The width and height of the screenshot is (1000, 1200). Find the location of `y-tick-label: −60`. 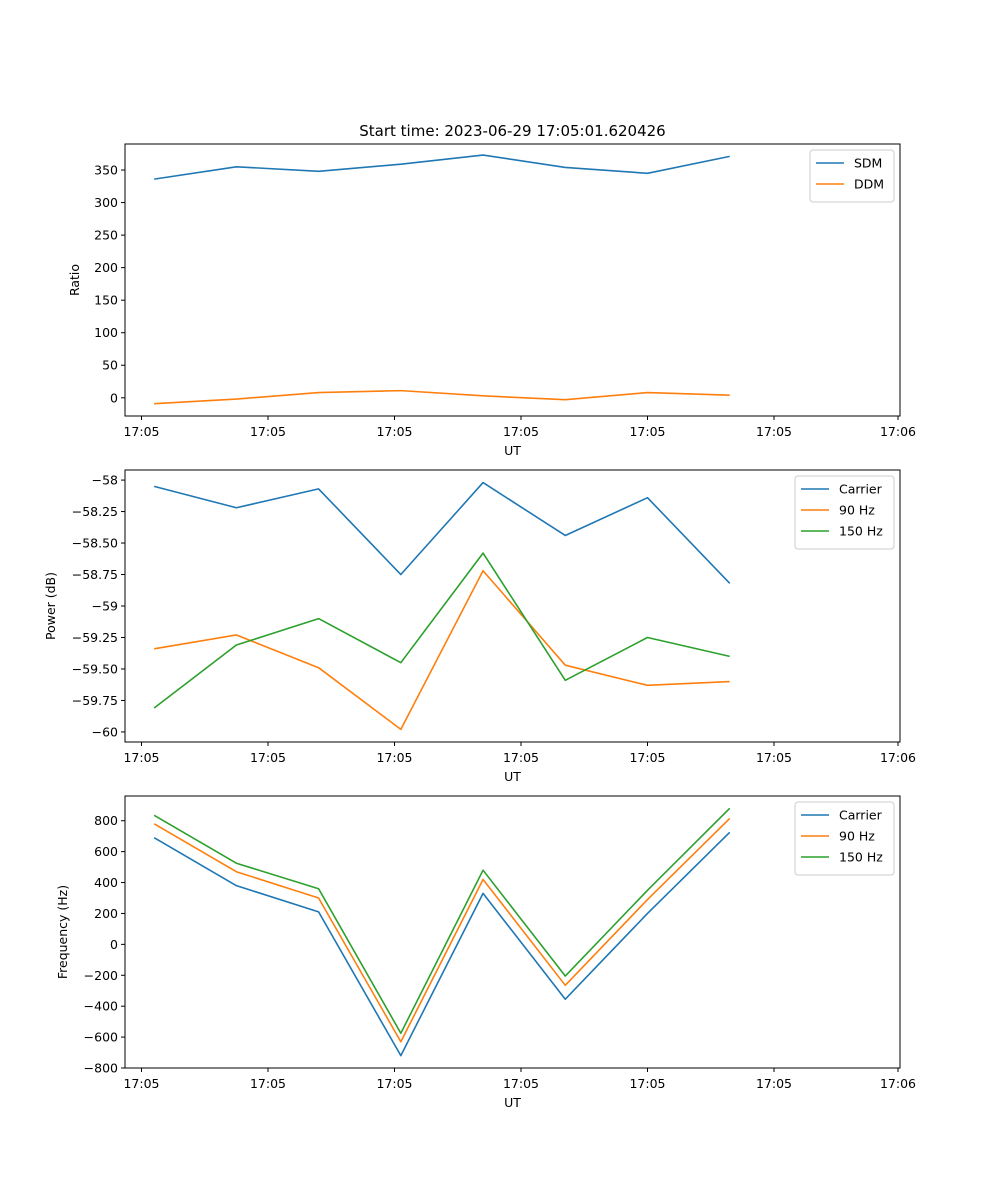

y-tick-label: −60 is located at coordinates (105, 731).